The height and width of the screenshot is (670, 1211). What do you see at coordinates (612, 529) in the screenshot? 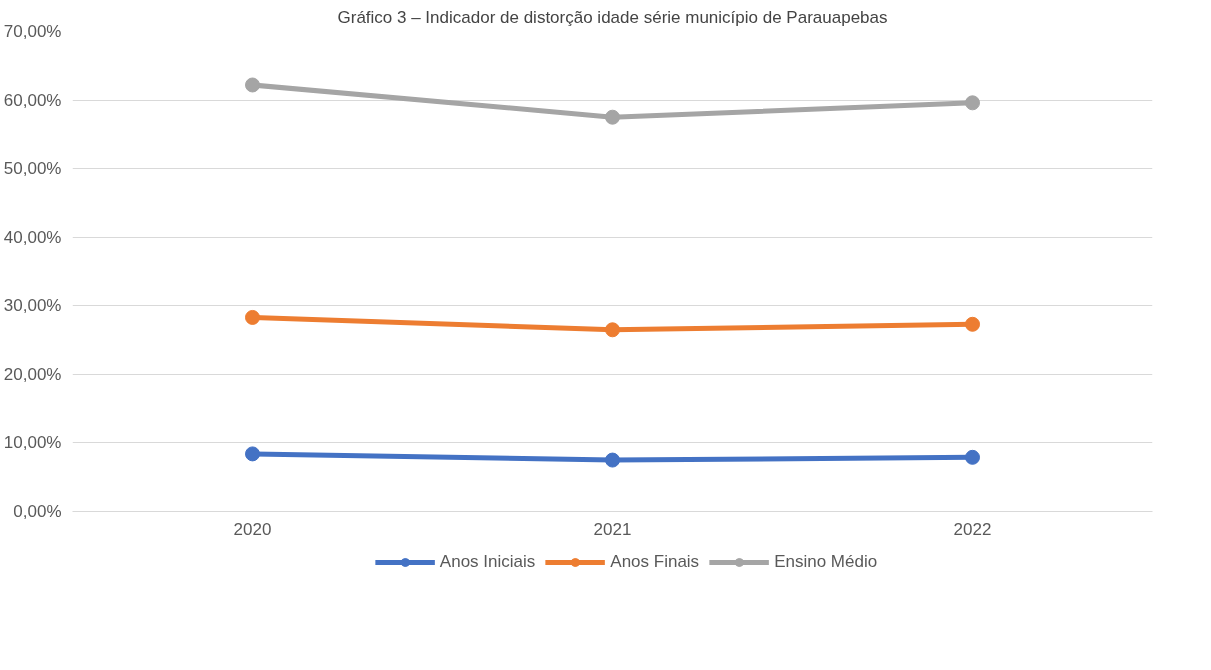
I see `x-tick-label: 2021` at bounding box center [612, 529].